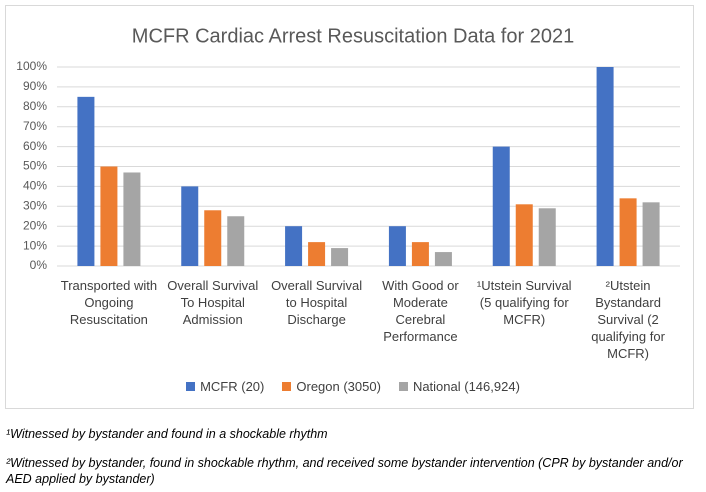 This screenshot has height=492, width=706. Describe the element at coordinates (35, 186) in the screenshot. I see `y-tick-label: 40%` at that location.